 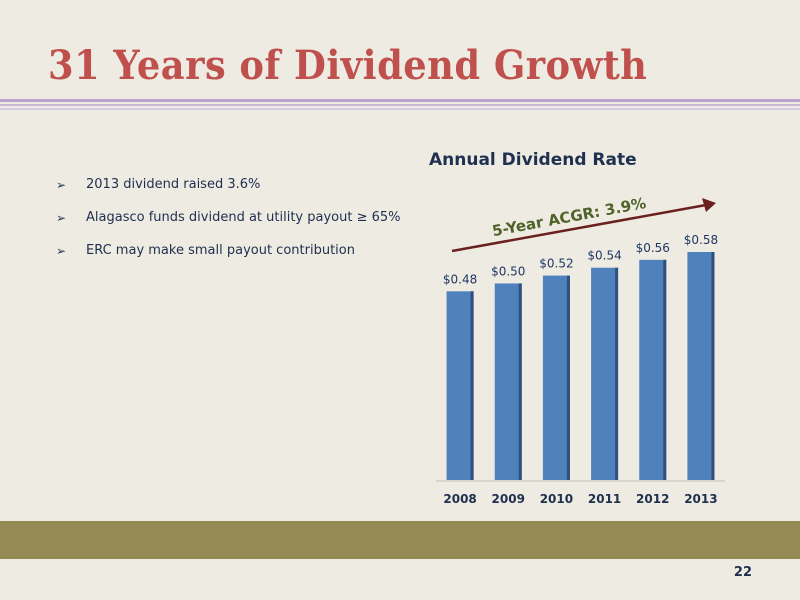 I want to click on data-label: $0.50, so click(x=508, y=271).